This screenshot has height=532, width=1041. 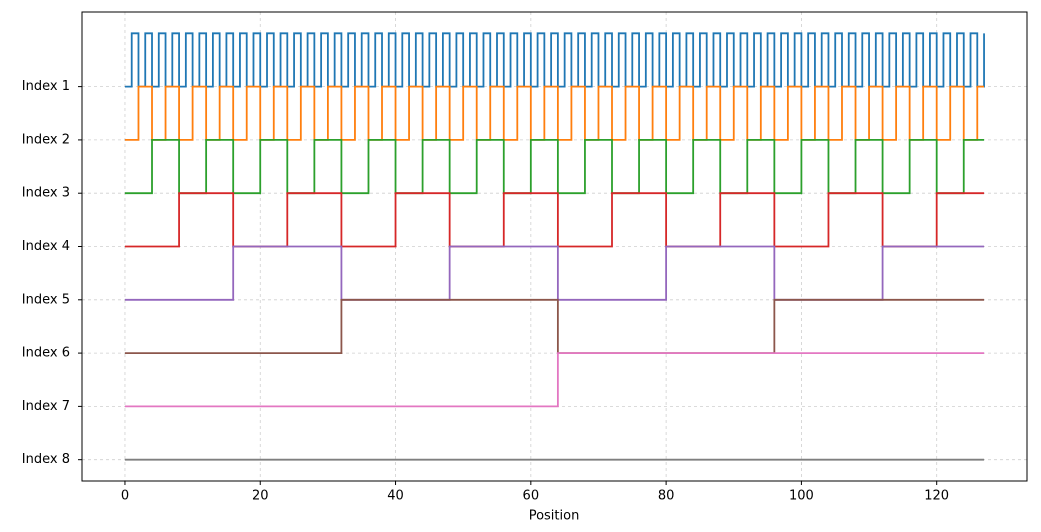 What do you see at coordinates (395, 496) in the screenshot?
I see `x-tick-label: 40` at bounding box center [395, 496].